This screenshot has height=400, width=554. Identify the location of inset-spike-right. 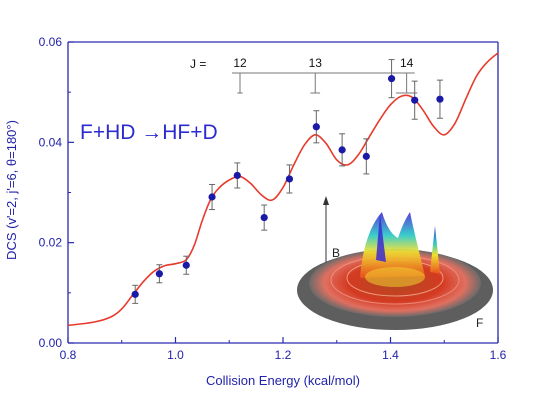
(435, 250).